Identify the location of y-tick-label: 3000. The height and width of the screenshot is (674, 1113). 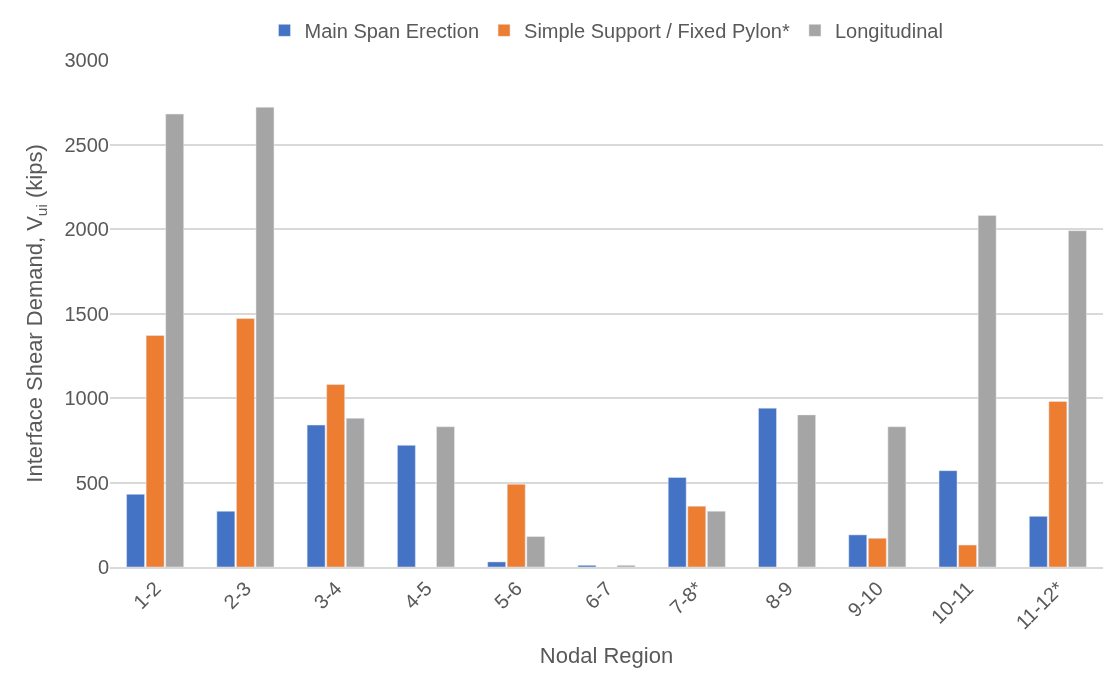
(86, 60).